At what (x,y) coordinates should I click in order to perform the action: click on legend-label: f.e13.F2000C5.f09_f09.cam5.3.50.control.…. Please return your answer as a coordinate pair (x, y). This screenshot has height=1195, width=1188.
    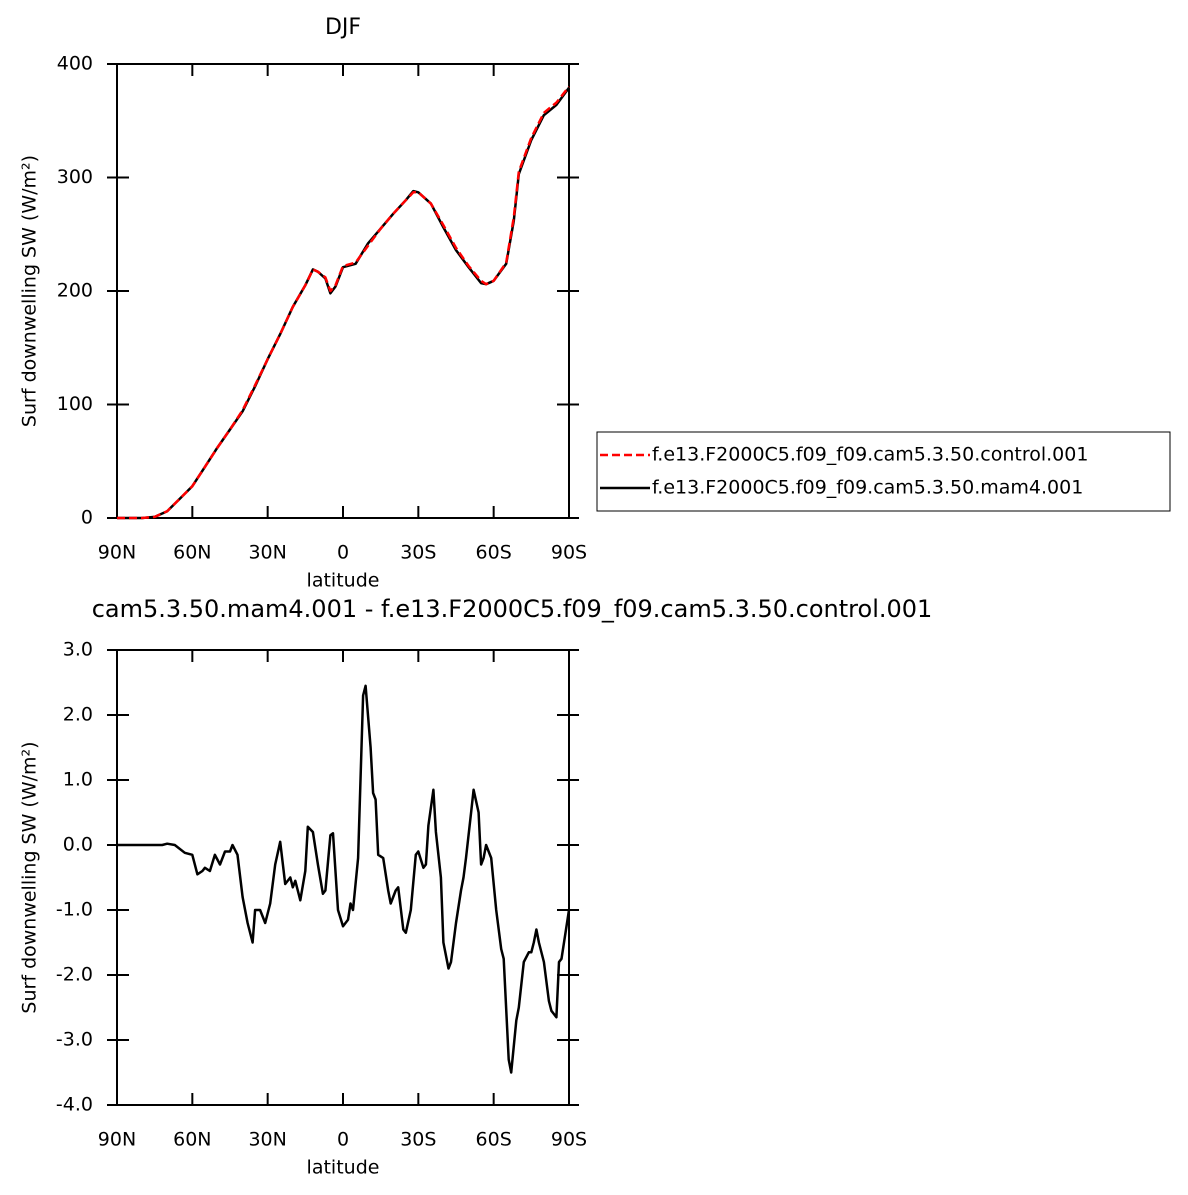
    Looking at the image, I should click on (870, 455).